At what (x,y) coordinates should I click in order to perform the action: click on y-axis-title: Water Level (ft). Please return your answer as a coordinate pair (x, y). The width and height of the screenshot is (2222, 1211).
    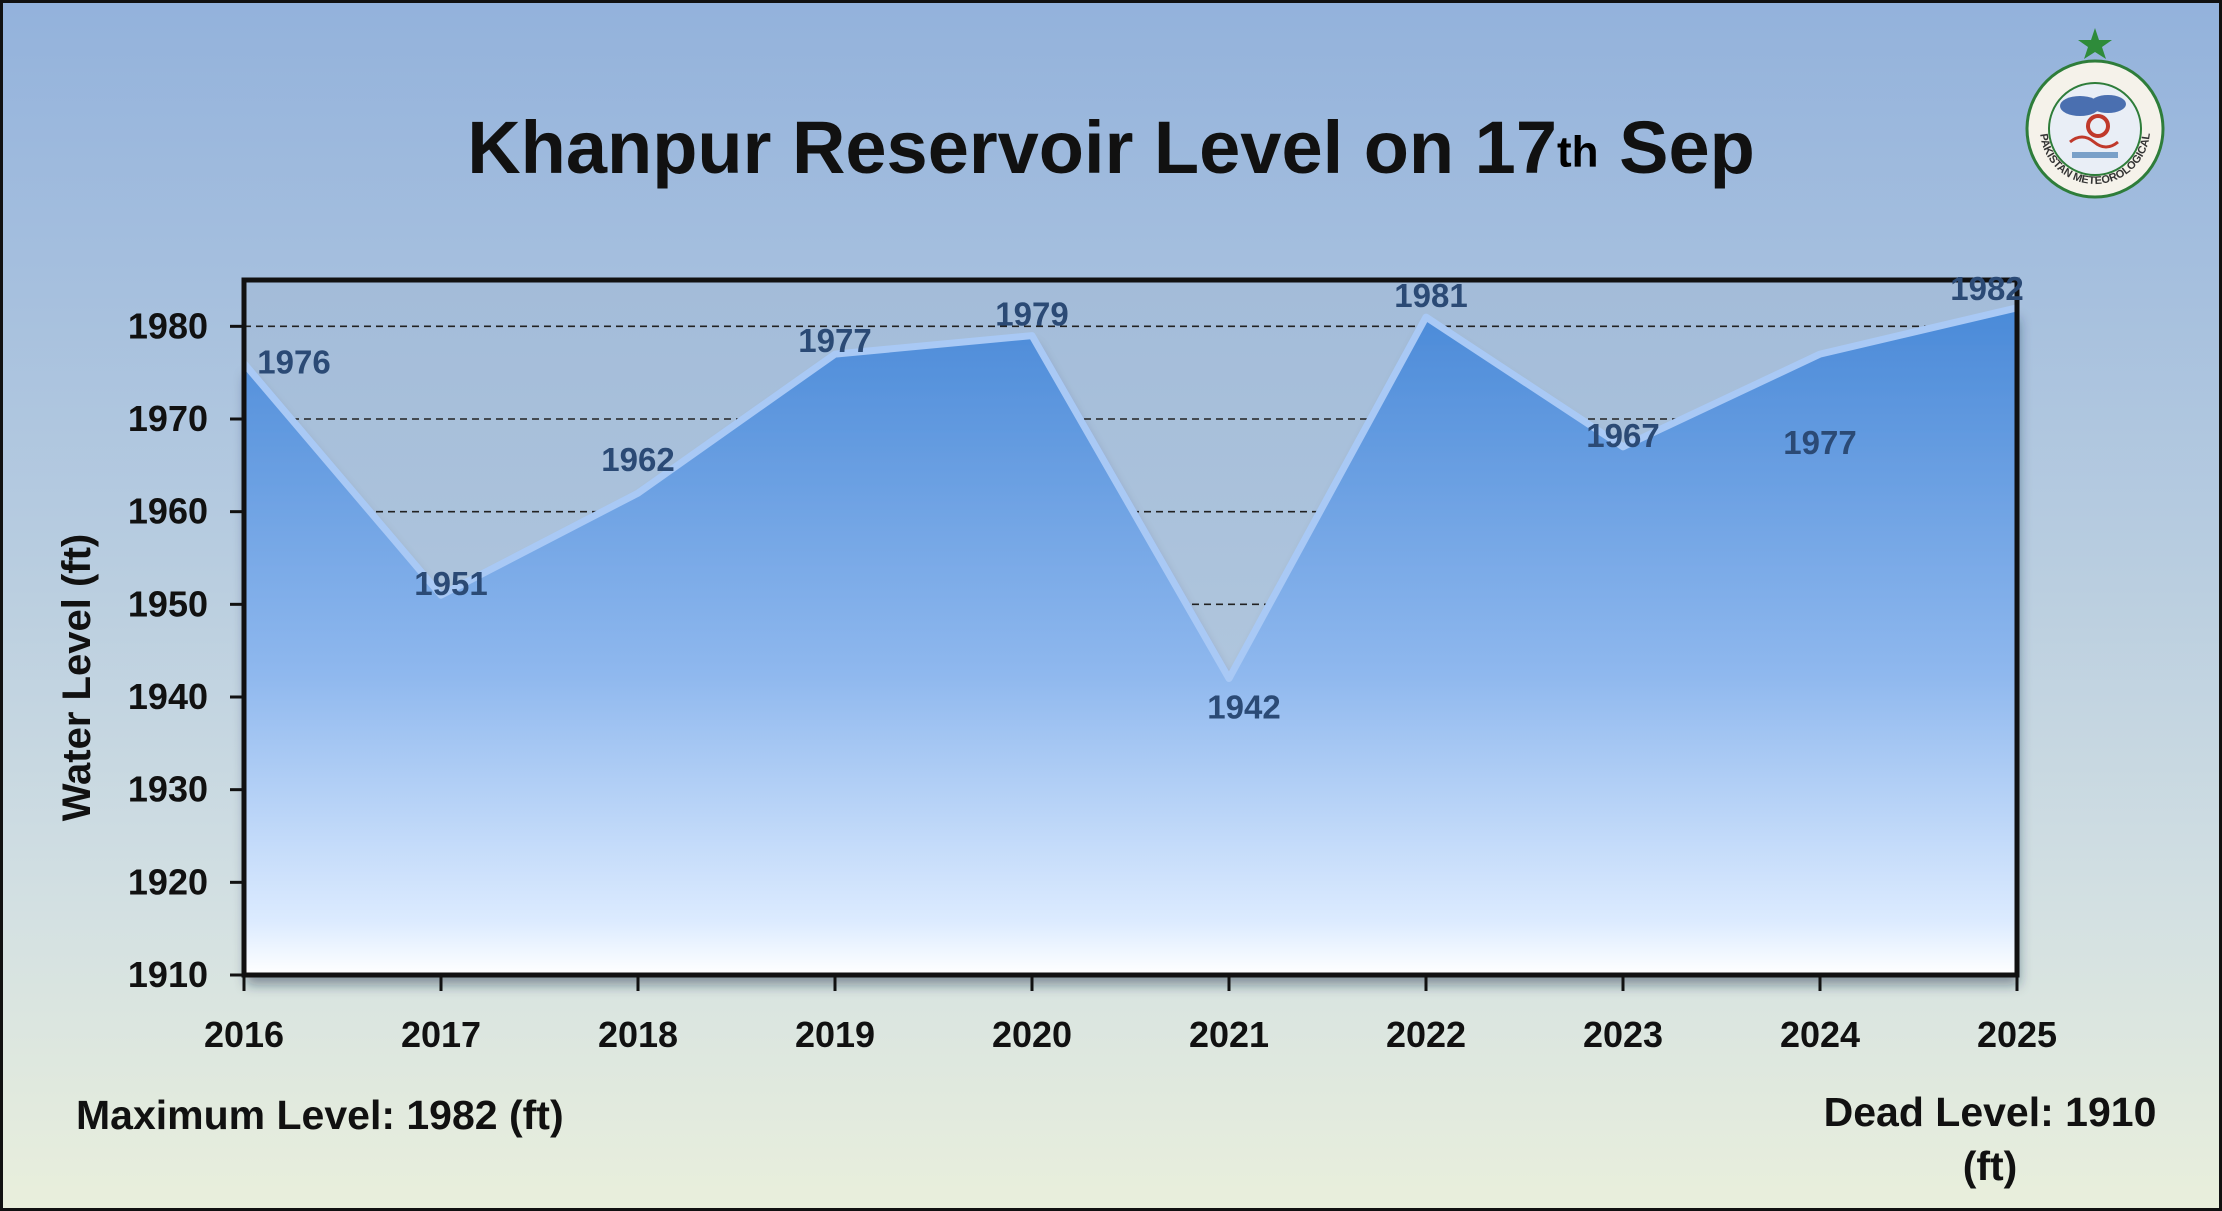
    Looking at the image, I should click on (77, 677).